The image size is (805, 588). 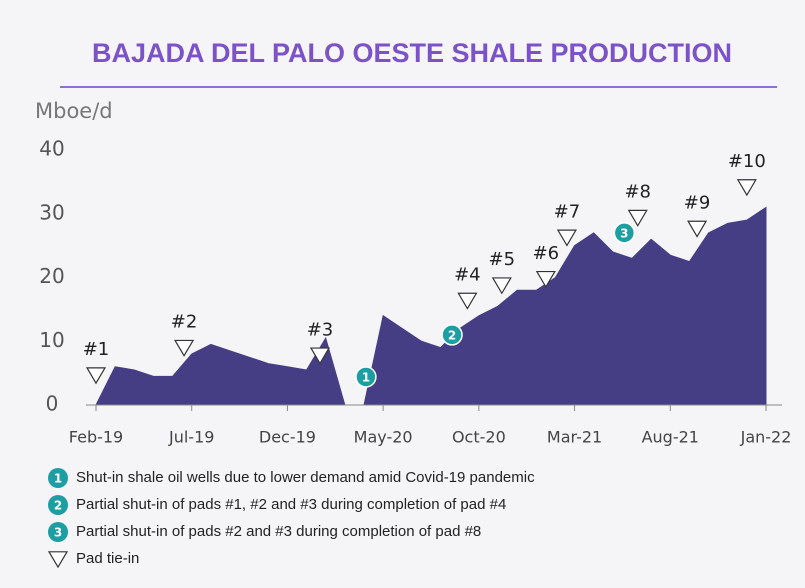 I want to click on x-tick-label: Mar-21, so click(x=574, y=437).